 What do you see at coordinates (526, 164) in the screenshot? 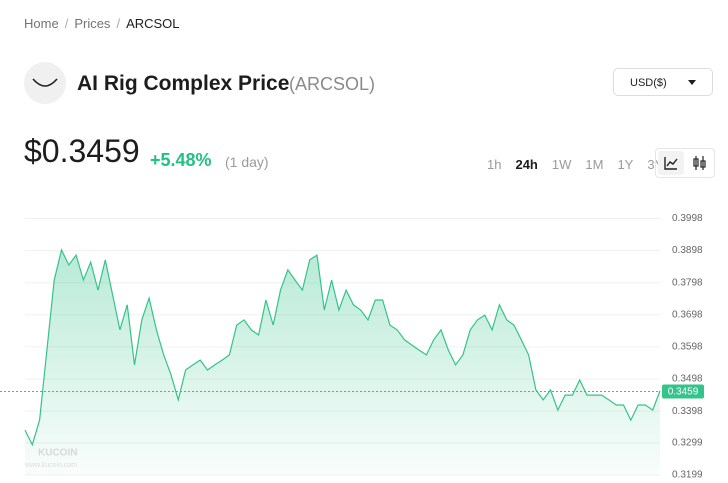
I see `range-tab: 24h` at bounding box center [526, 164].